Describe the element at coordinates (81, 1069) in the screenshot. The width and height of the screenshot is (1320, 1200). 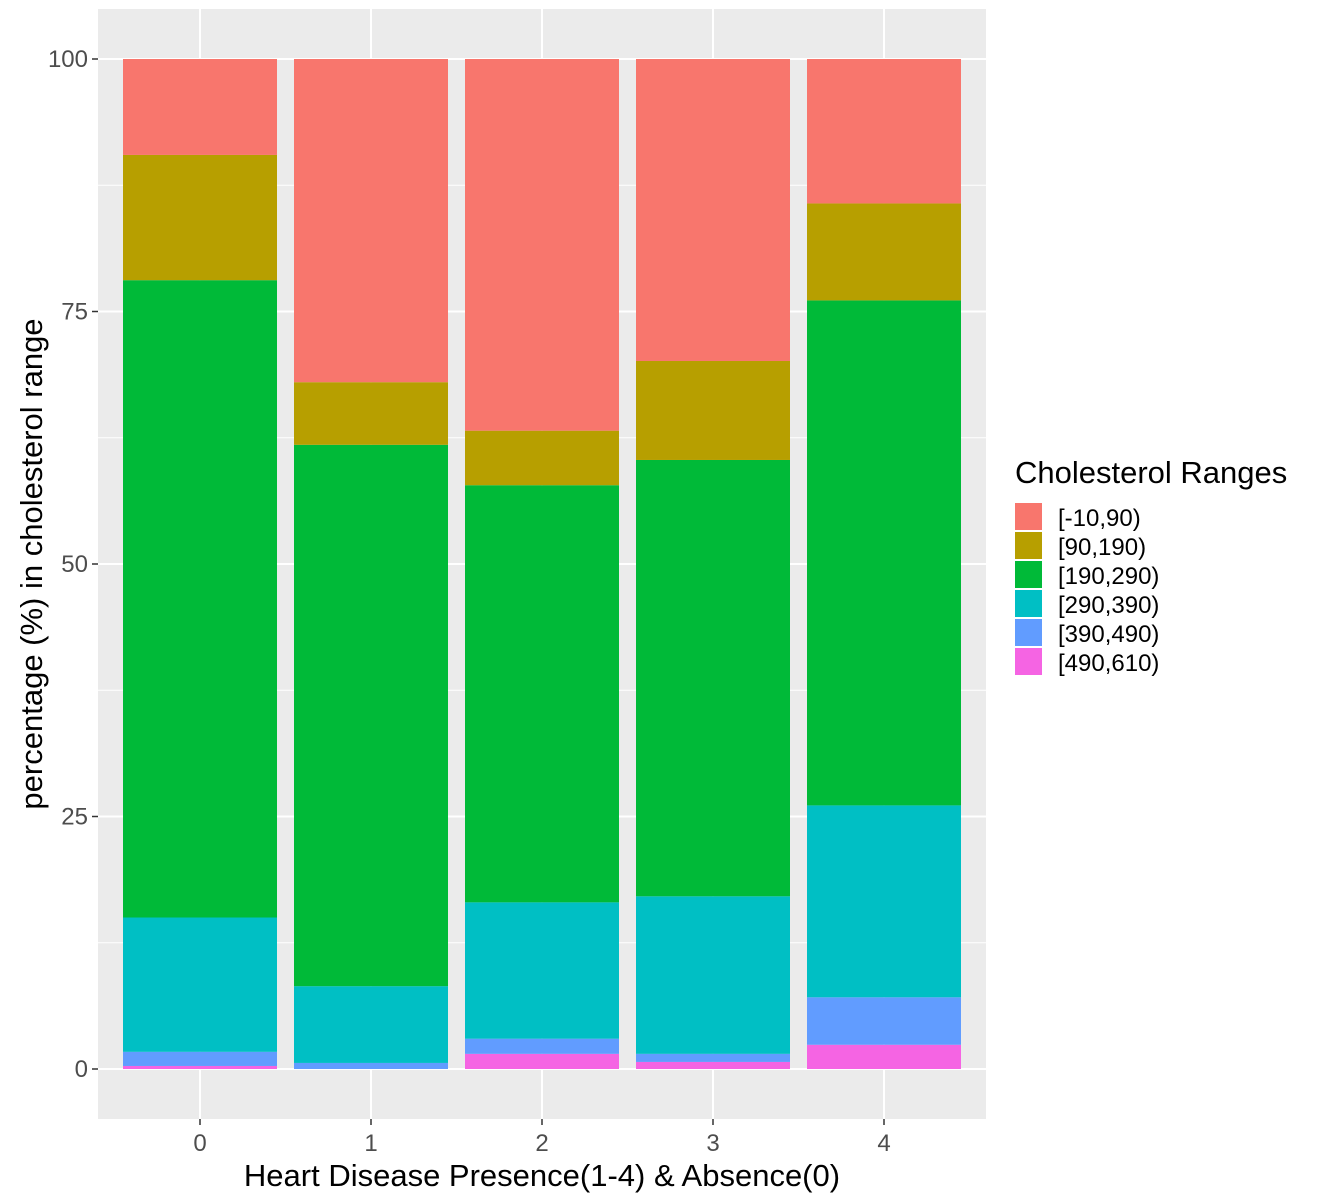
I see `y-tick-label: 0` at that location.